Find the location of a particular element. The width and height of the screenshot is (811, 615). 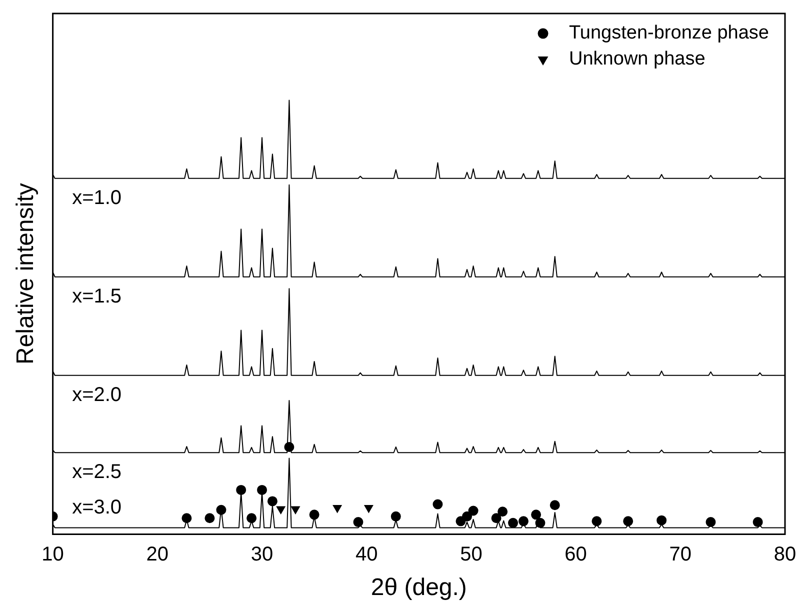

legend-label: Tungsten-bronze phase is located at coordinates (669, 33).